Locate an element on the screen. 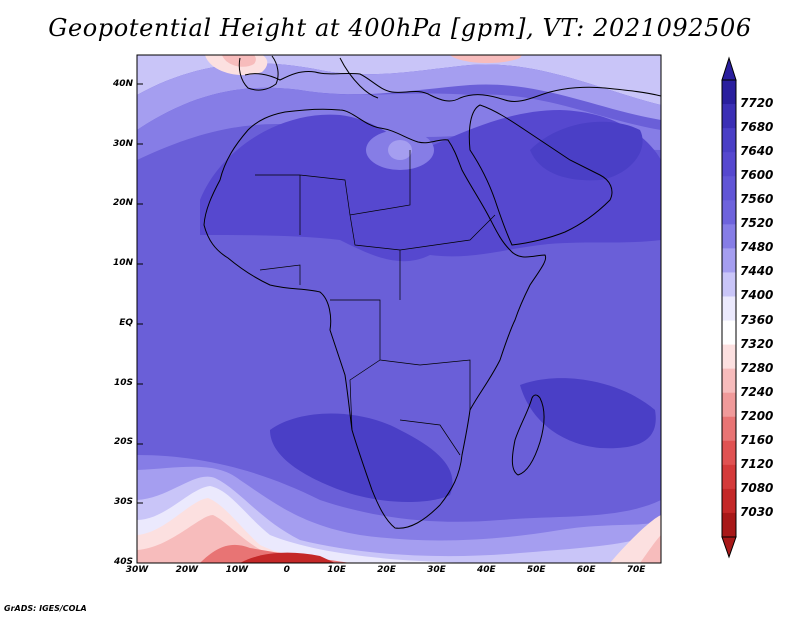 This screenshot has height=618, width=800. colorbar-bottom-arrow is located at coordinates (729, 547).